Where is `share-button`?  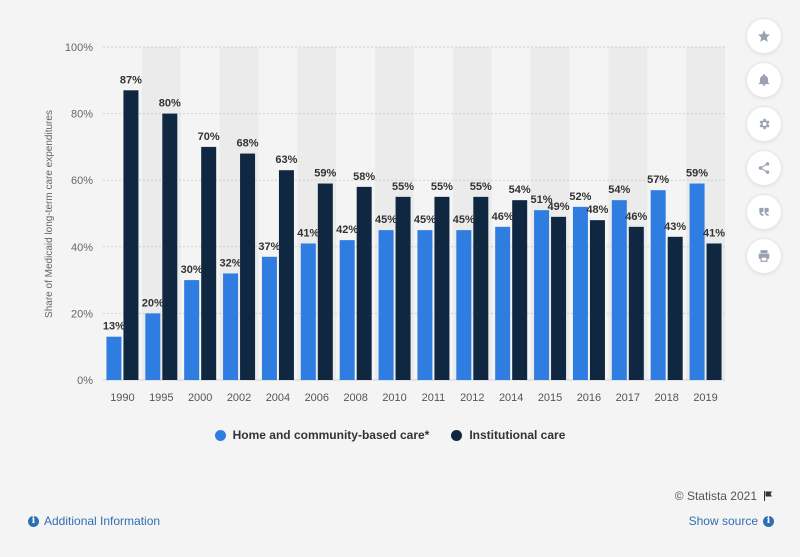 share-button is located at coordinates (764, 168).